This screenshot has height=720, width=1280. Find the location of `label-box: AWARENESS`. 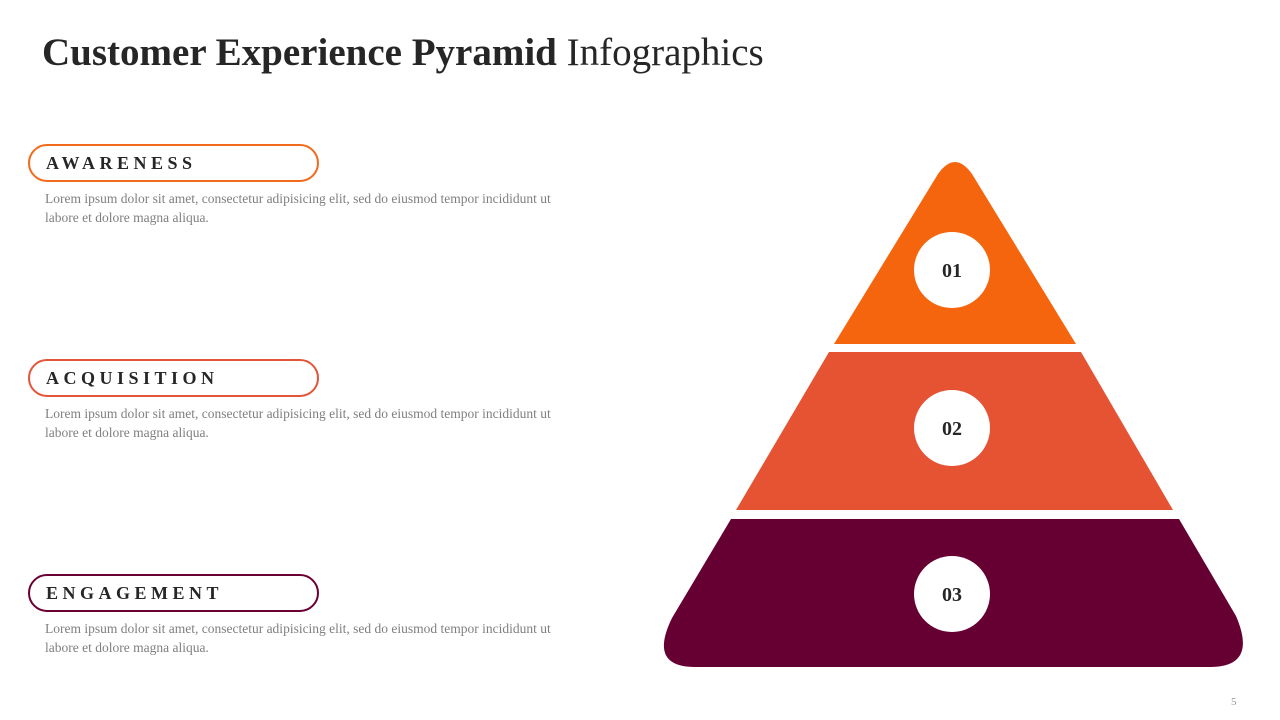

label-box: AWARENESS is located at coordinates (173, 163).